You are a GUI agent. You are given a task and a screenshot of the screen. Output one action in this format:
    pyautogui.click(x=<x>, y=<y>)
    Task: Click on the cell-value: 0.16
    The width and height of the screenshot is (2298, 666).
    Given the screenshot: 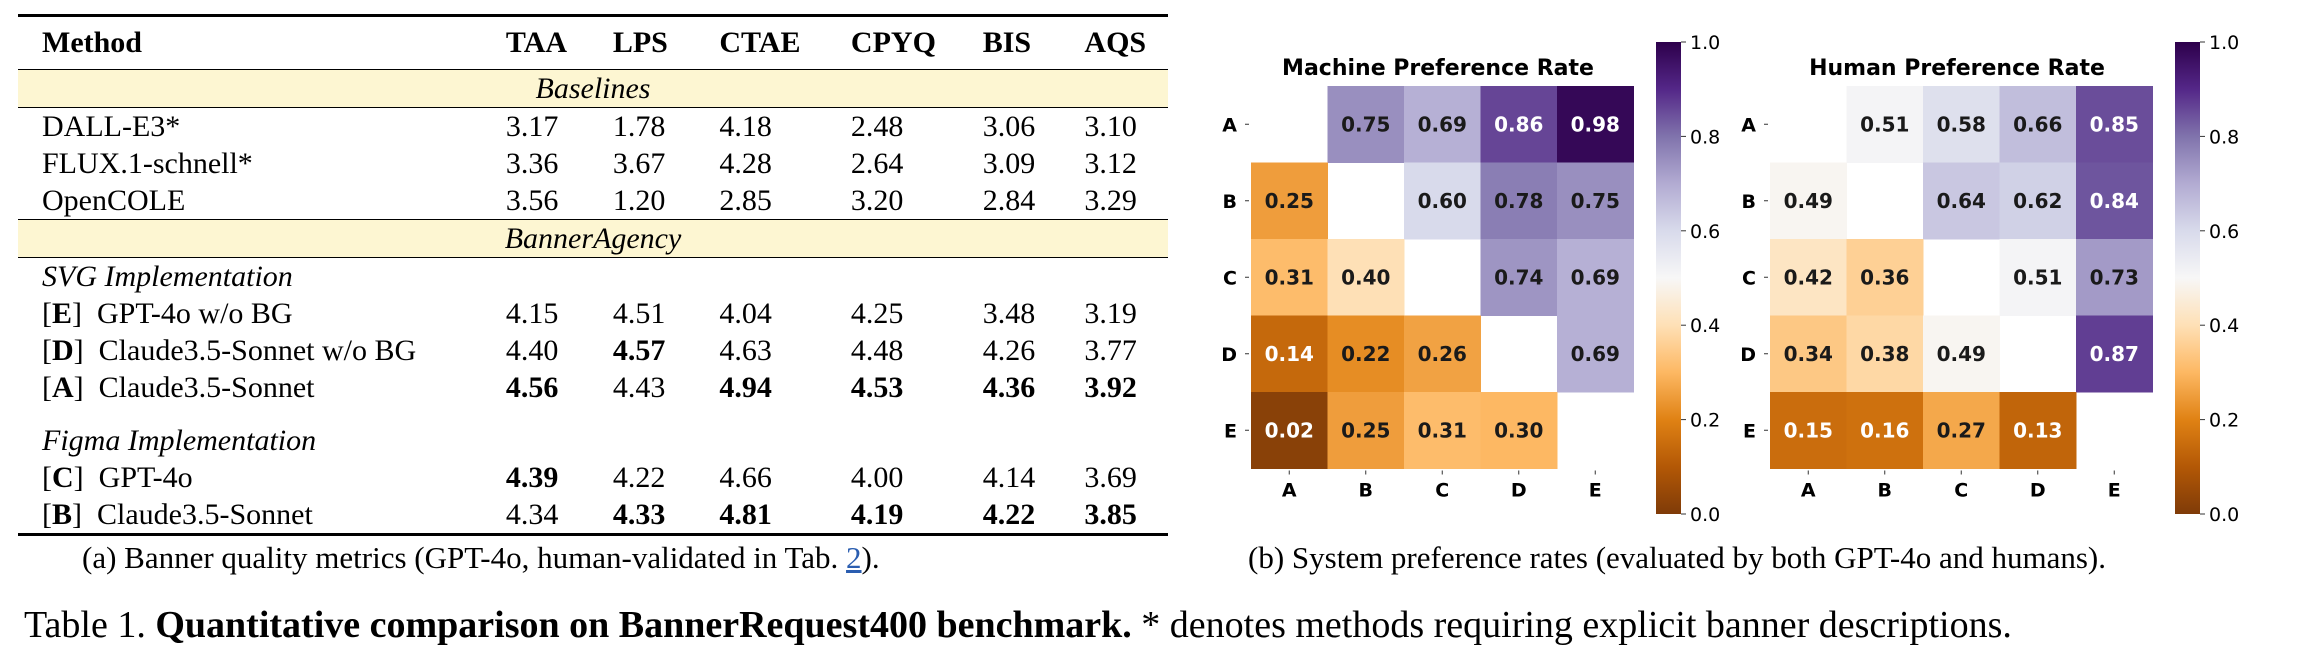 What is the action you would take?
    pyautogui.click(x=1884, y=430)
    